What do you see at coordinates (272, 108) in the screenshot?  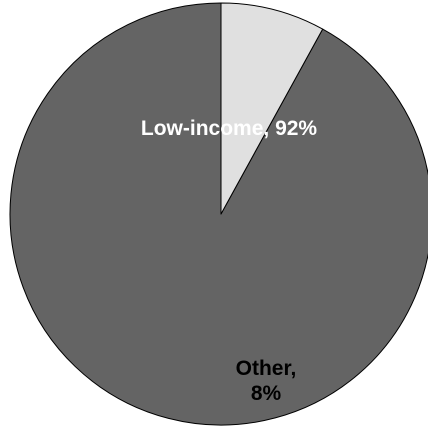 I see `pie-slice-other` at bounding box center [272, 108].